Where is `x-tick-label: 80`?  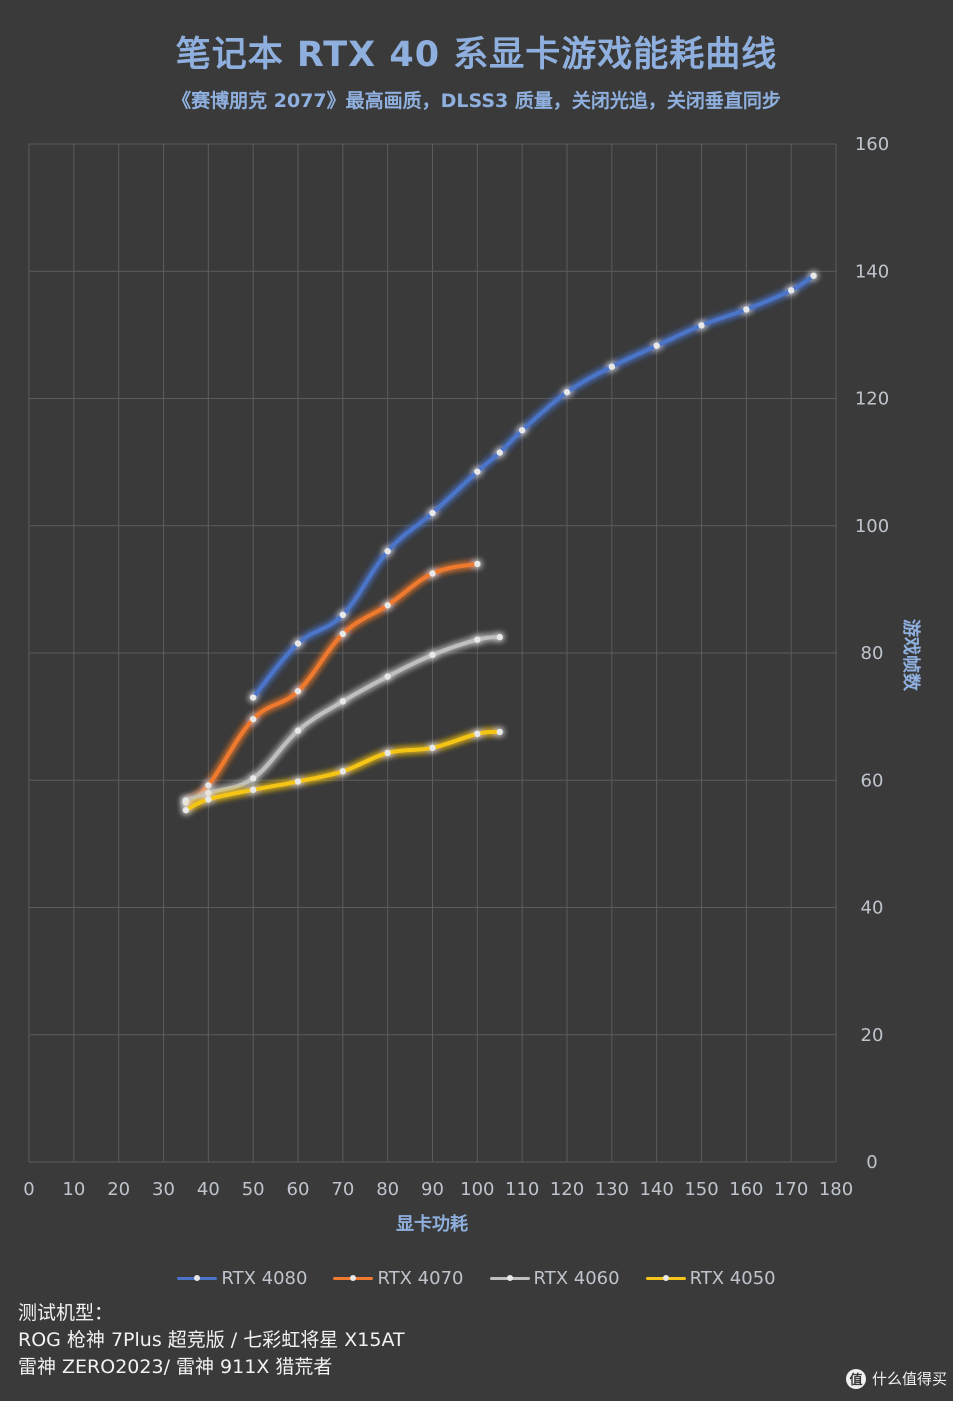
x-tick-label: 80 is located at coordinates (387, 1189).